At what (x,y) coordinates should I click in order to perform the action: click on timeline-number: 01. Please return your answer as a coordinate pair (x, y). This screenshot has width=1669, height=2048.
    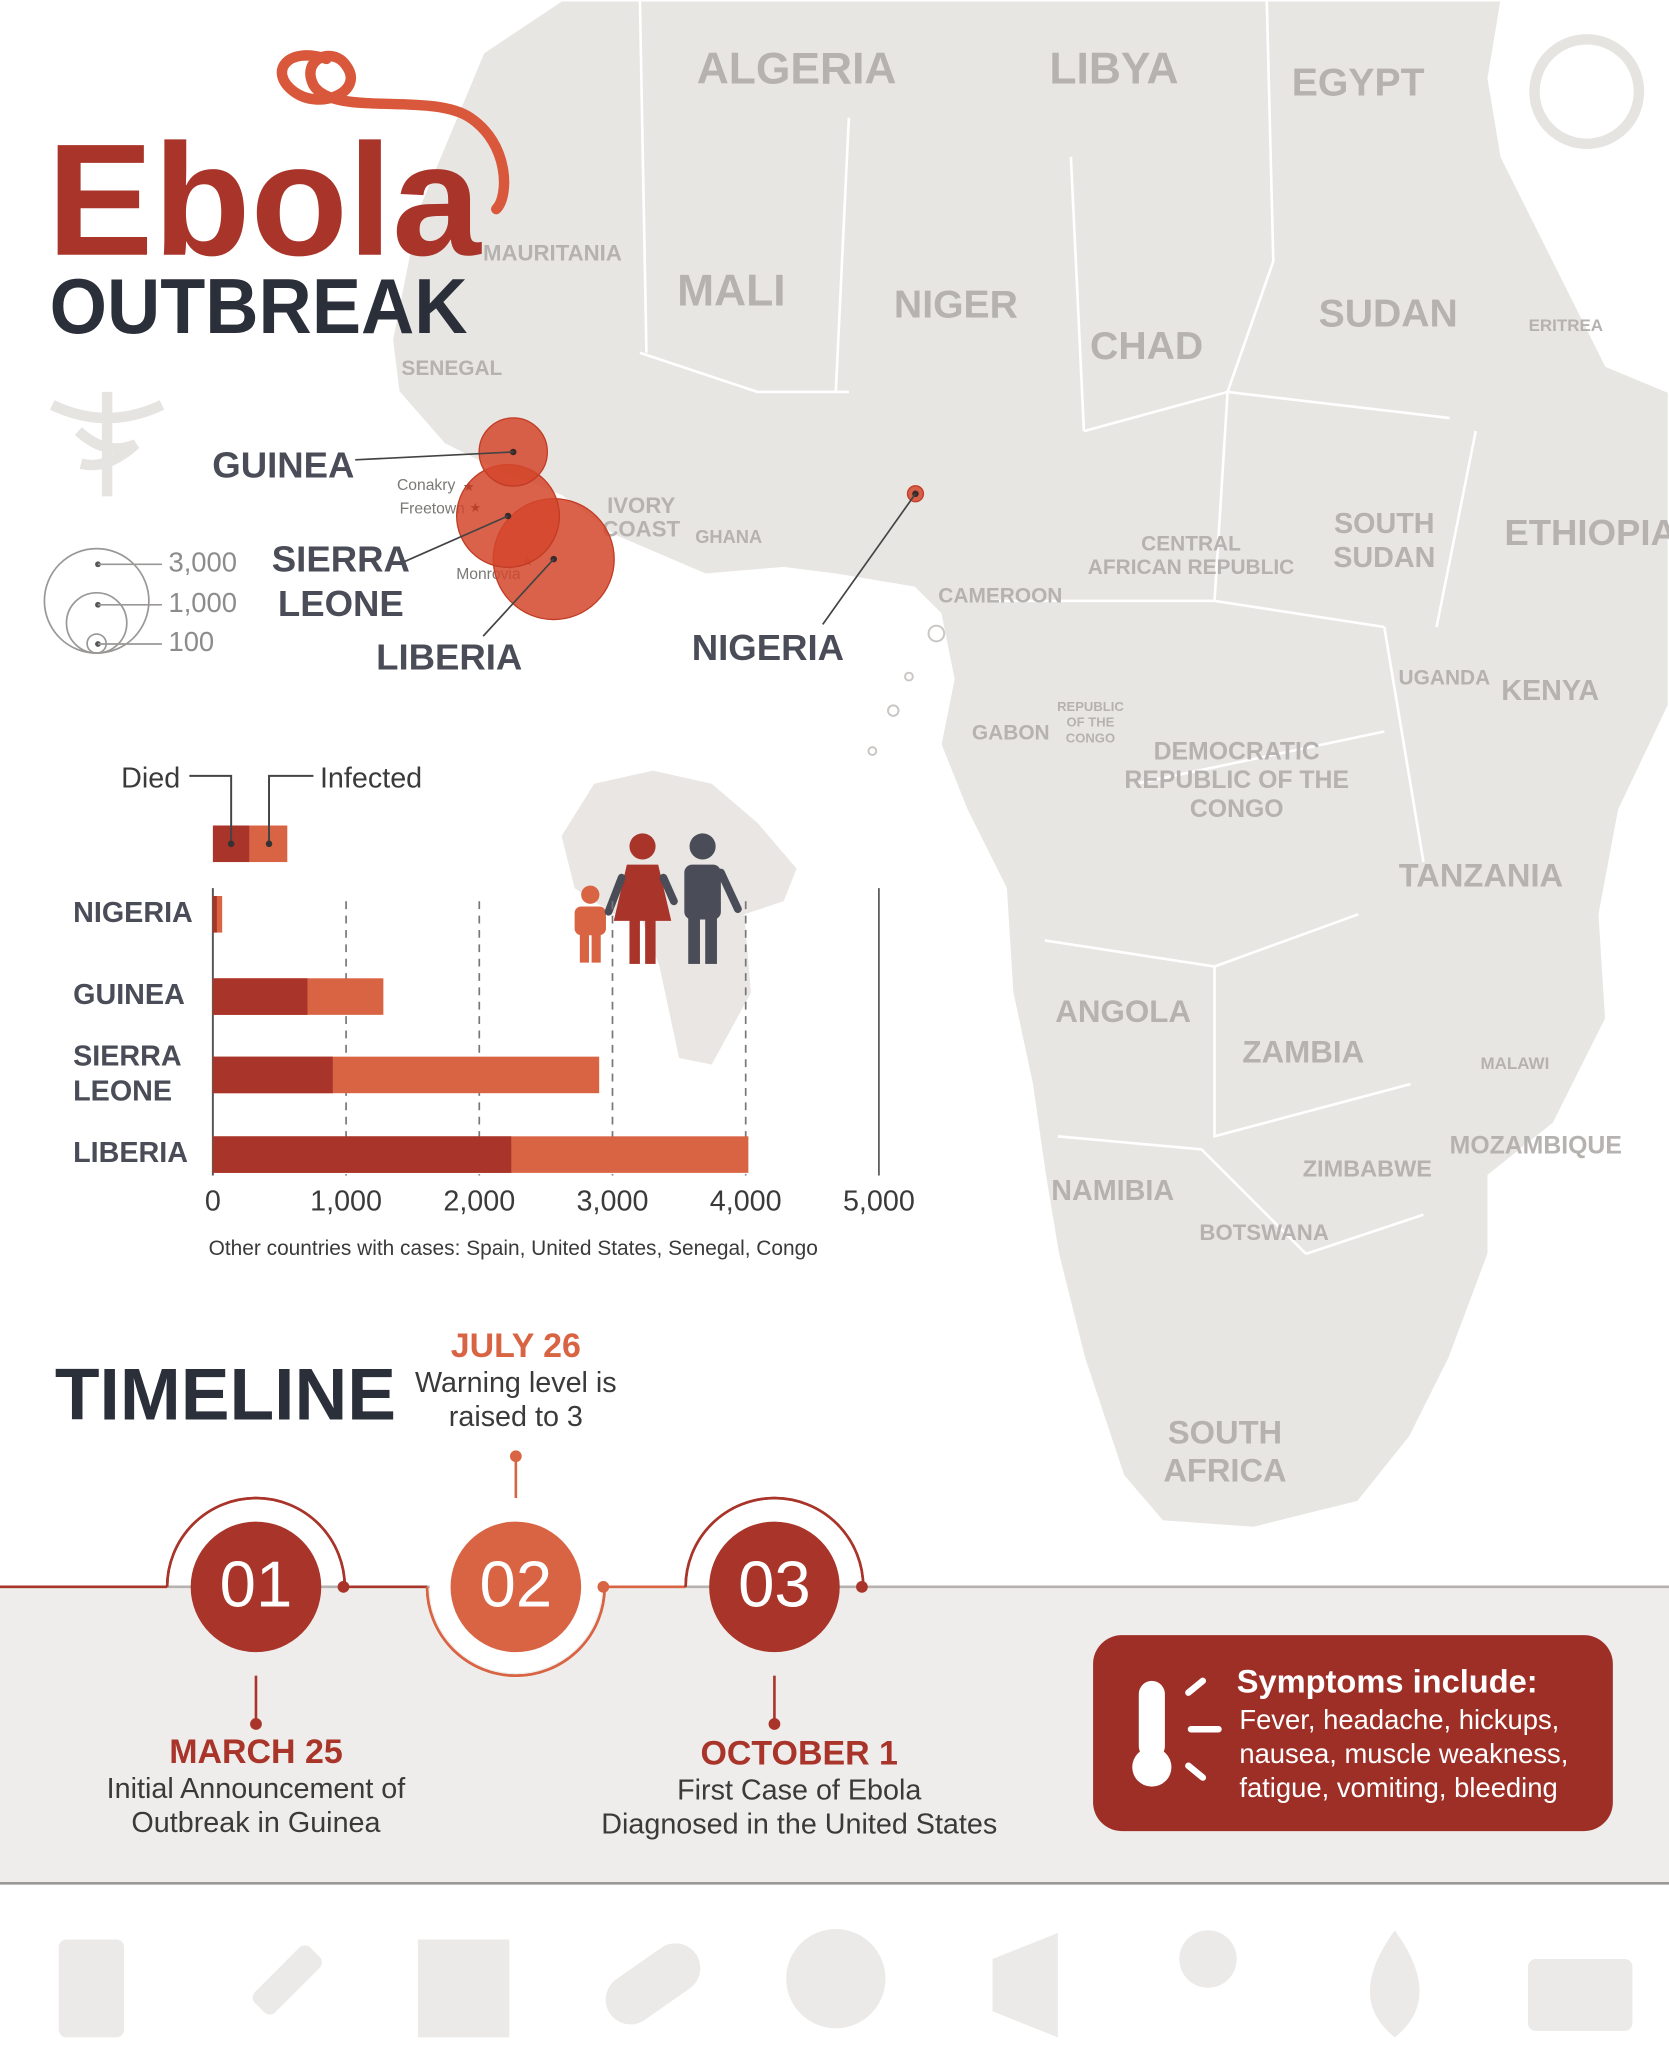
    Looking at the image, I should click on (256, 1584).